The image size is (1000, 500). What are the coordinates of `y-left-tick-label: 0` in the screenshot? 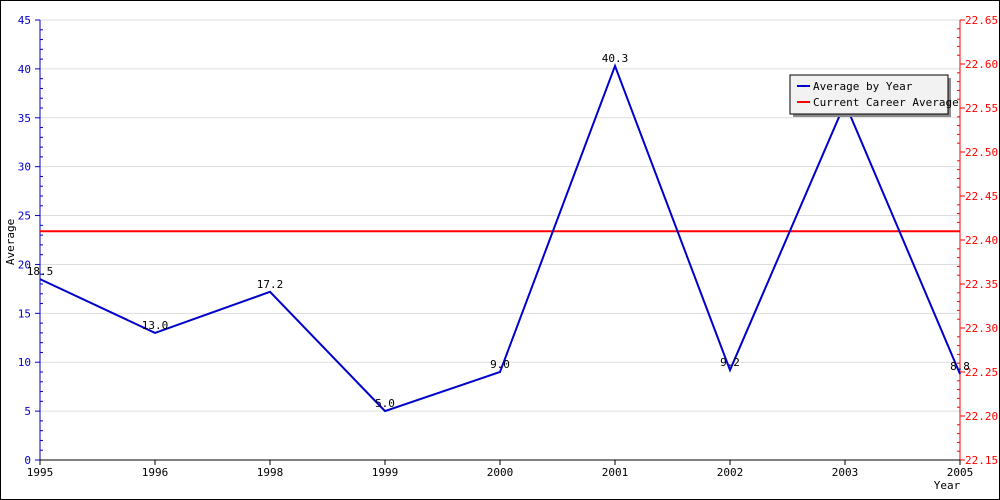 It's located at (27, 460).